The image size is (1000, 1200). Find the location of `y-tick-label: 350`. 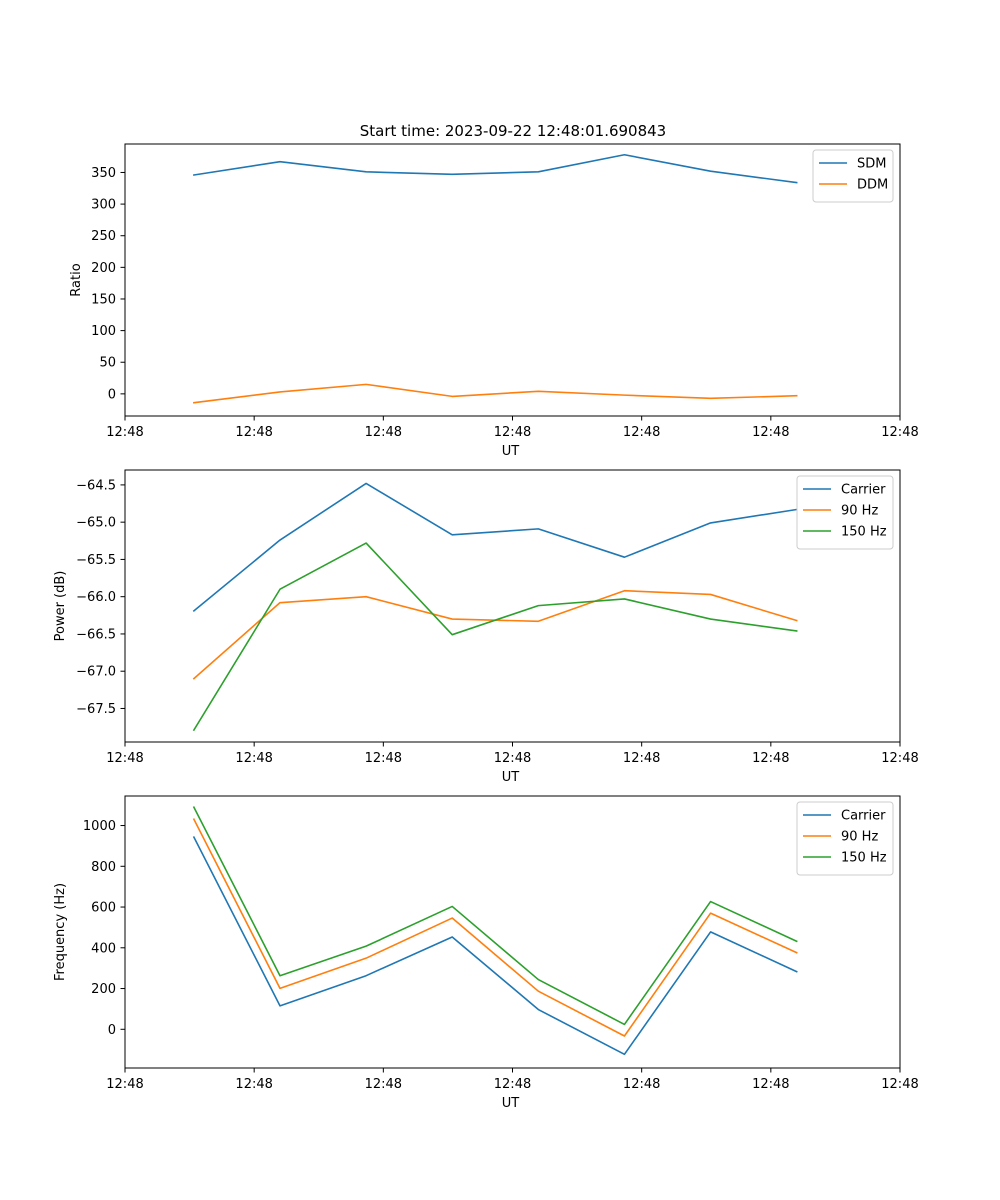

y-tick-label: 350 is located at coordinates (103, 173).